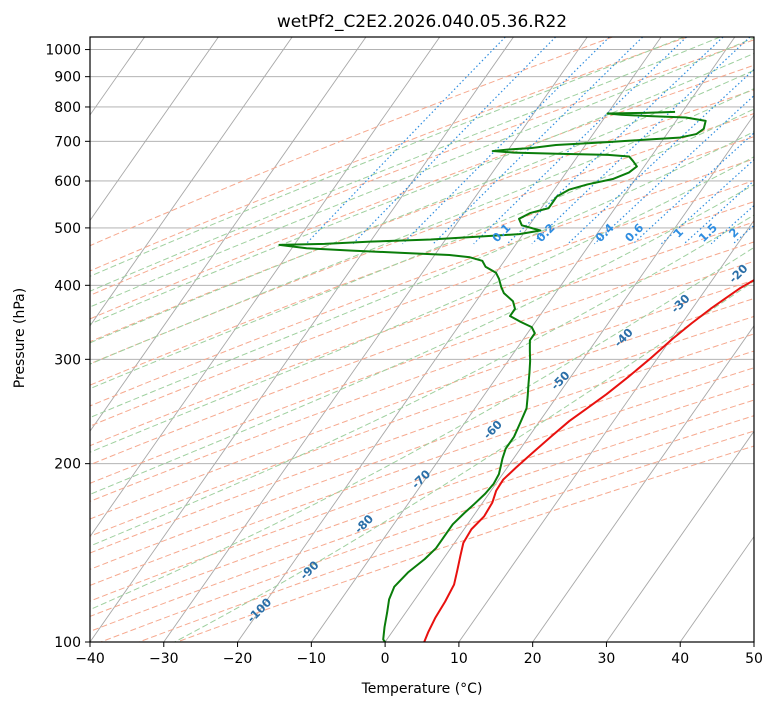  What do you see at coordinates (680, 659) in the screenshot?
I see `x-tick-label: 40` at bounding box center [680, 659].